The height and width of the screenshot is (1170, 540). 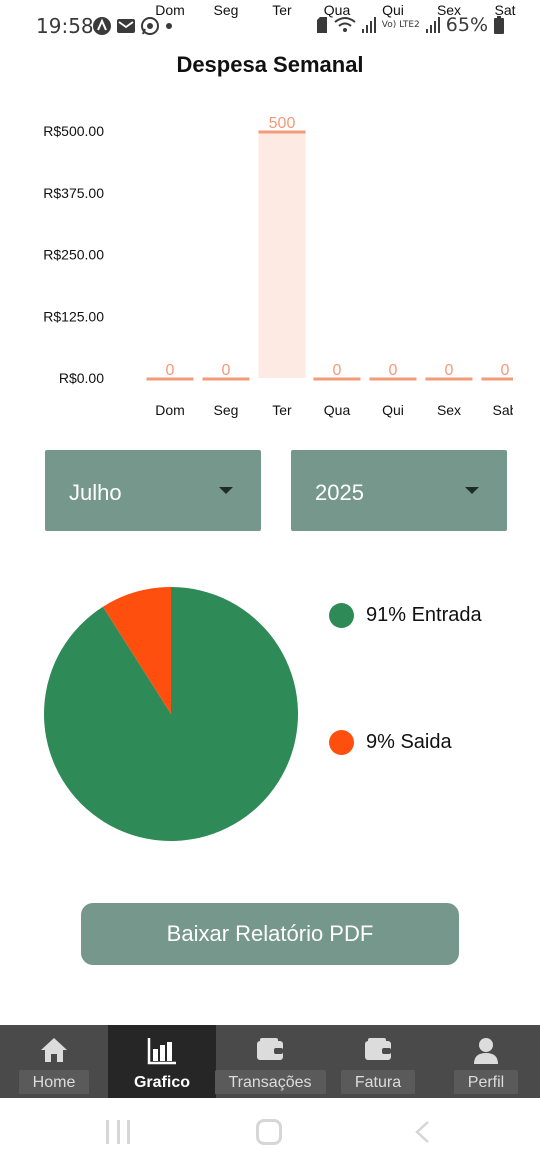 What do you see at coordinates (226, 410) in the screenshot?
I see `x-tick-label: Seg` at bounding box center [226, 410].